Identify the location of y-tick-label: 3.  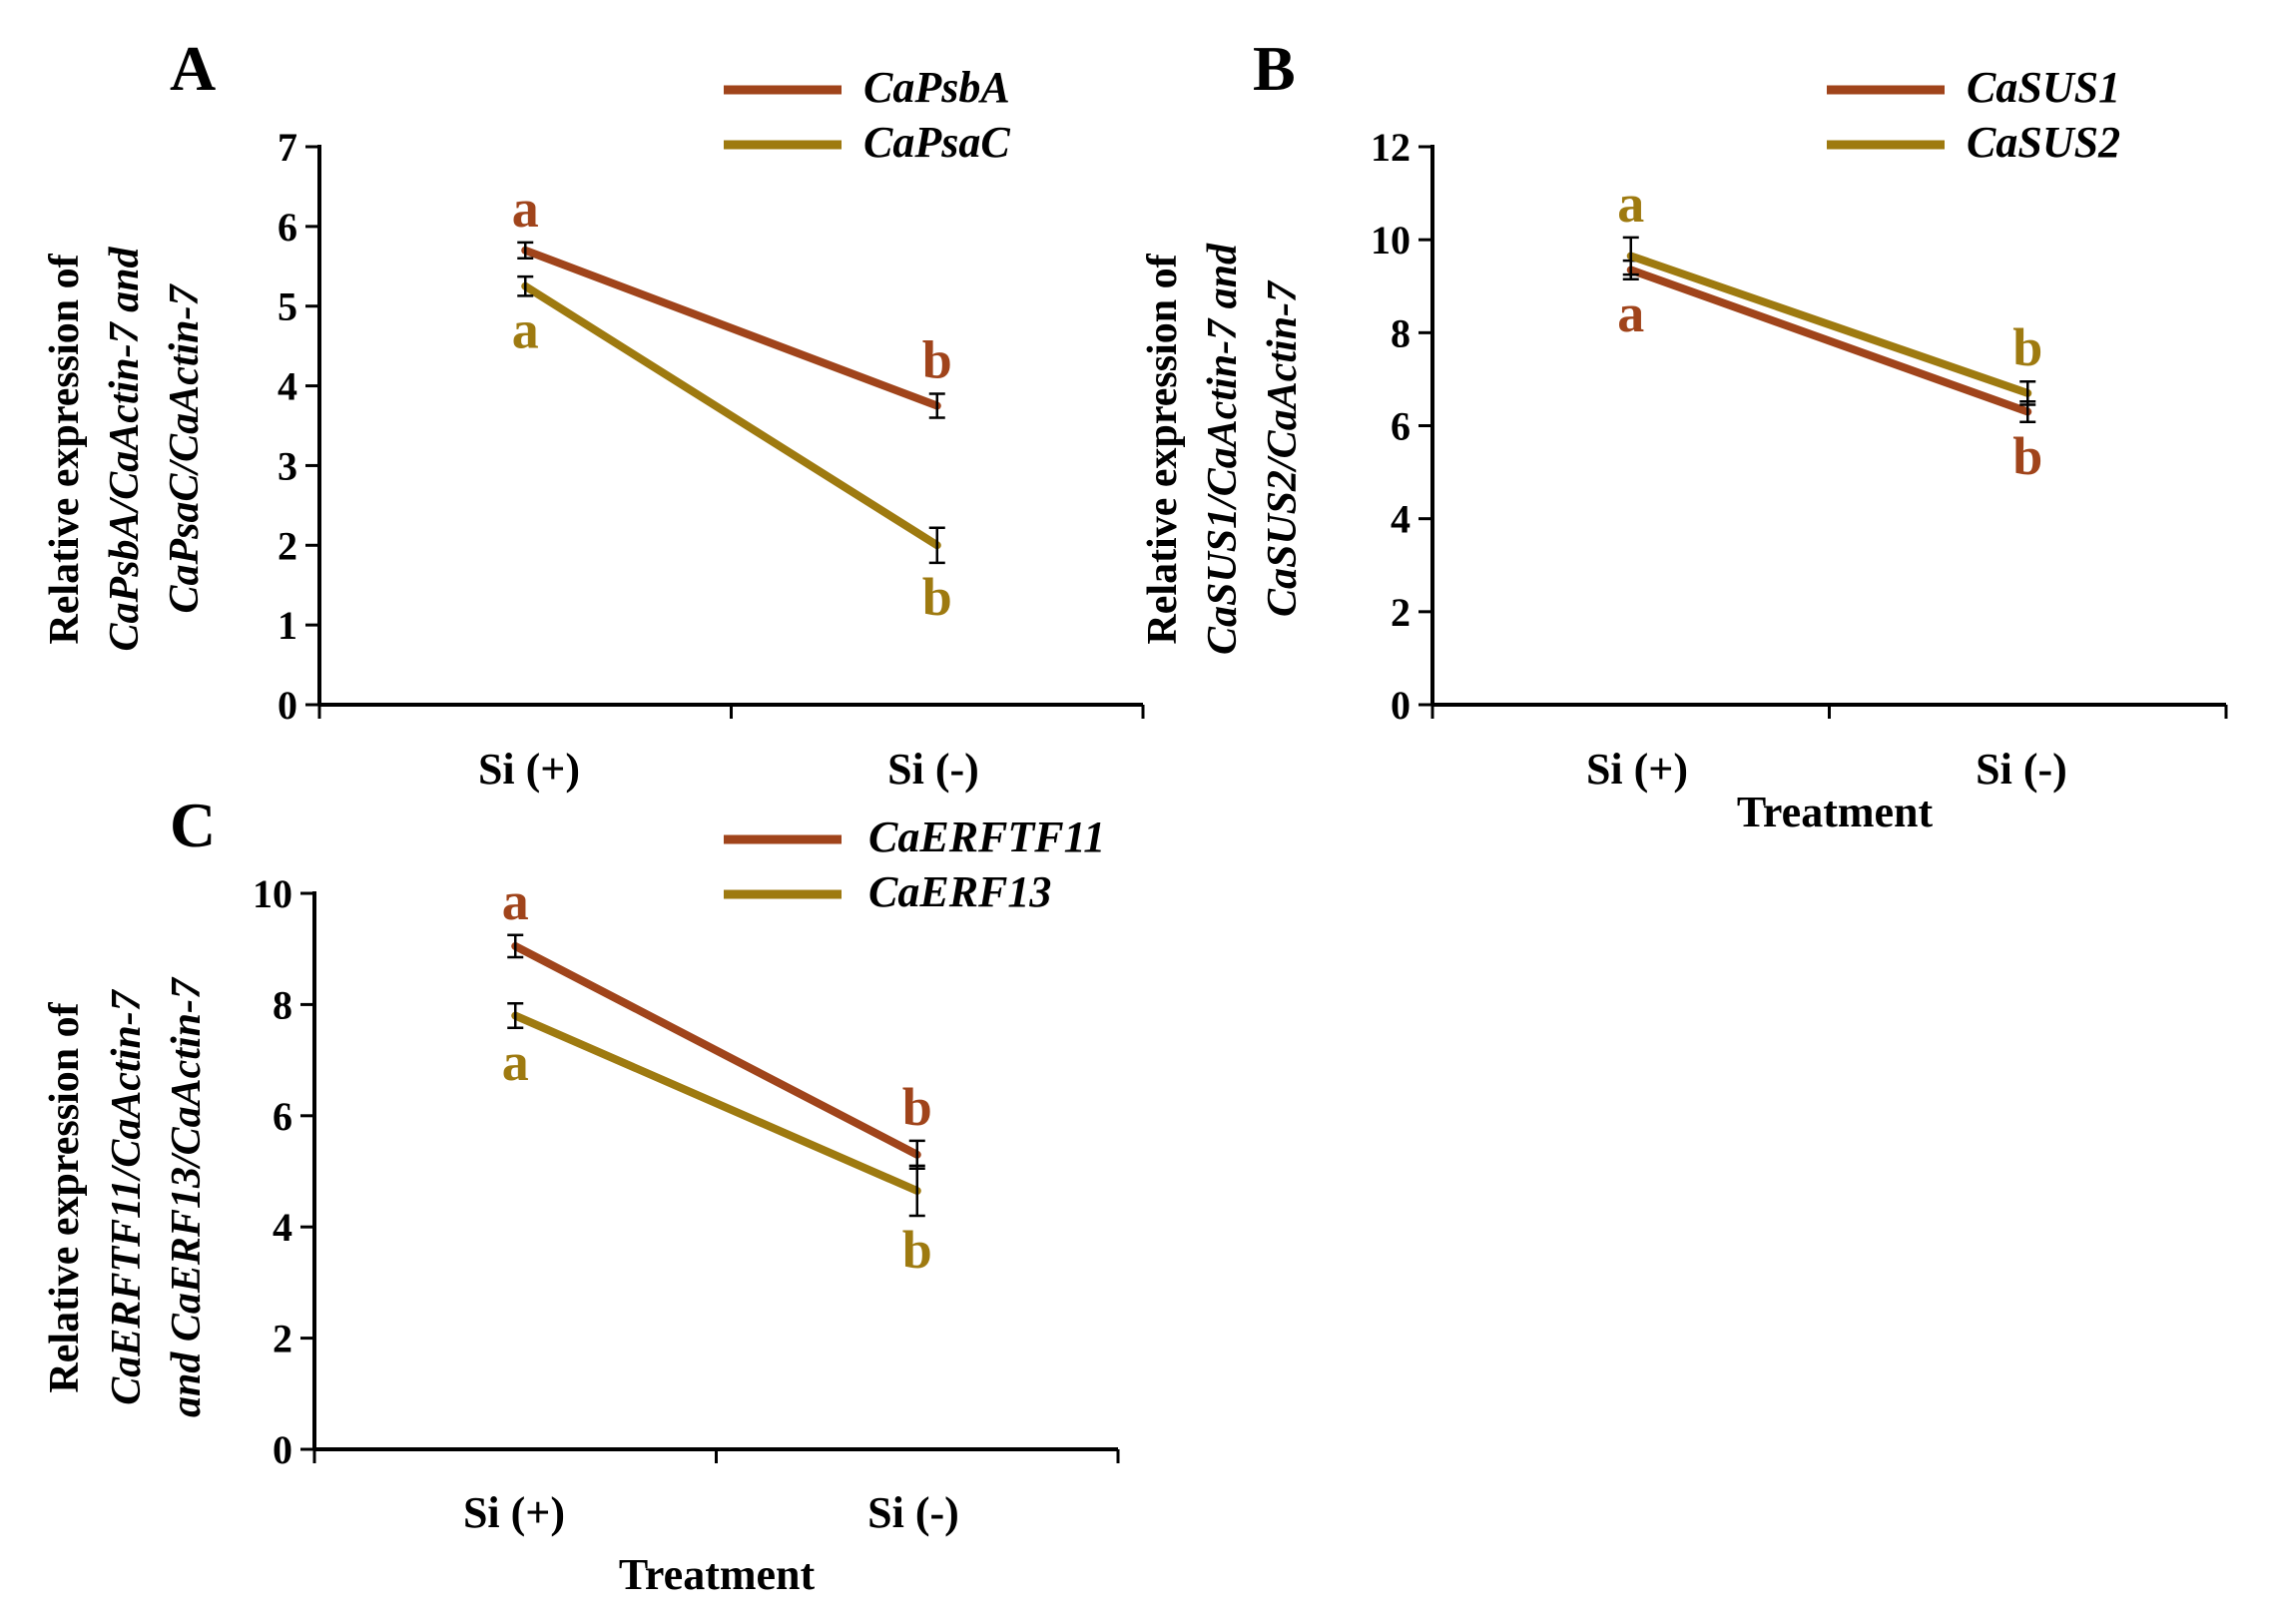
(287, 466).